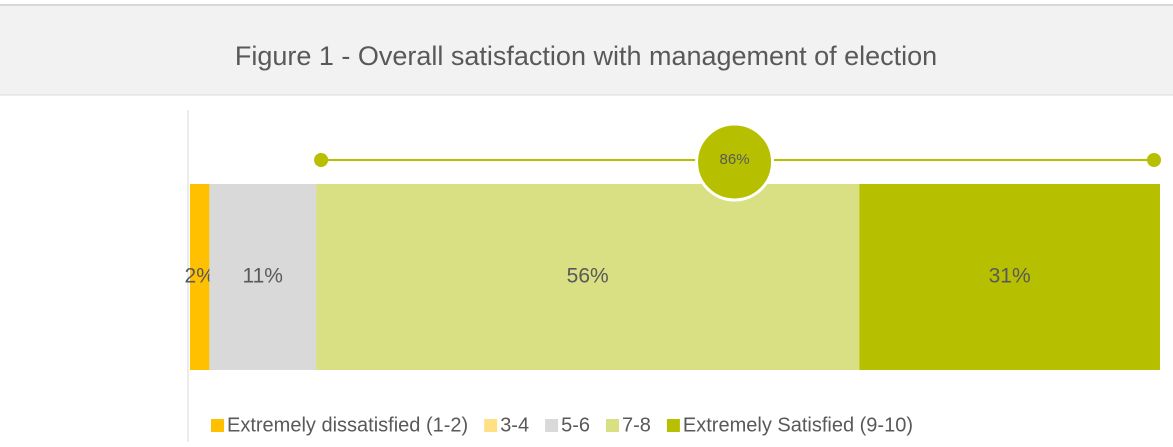 This screenshot has height=447, width=1173. I want to click on data-label: 56%, so click(588, 276).